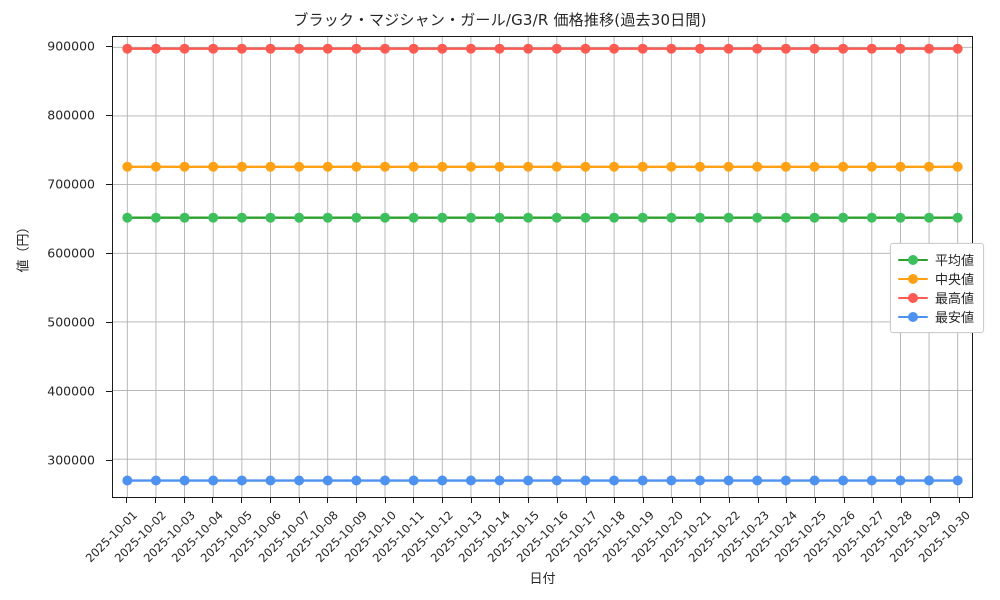  I want to click on y-tick-label: 600000, so click(71, 253).